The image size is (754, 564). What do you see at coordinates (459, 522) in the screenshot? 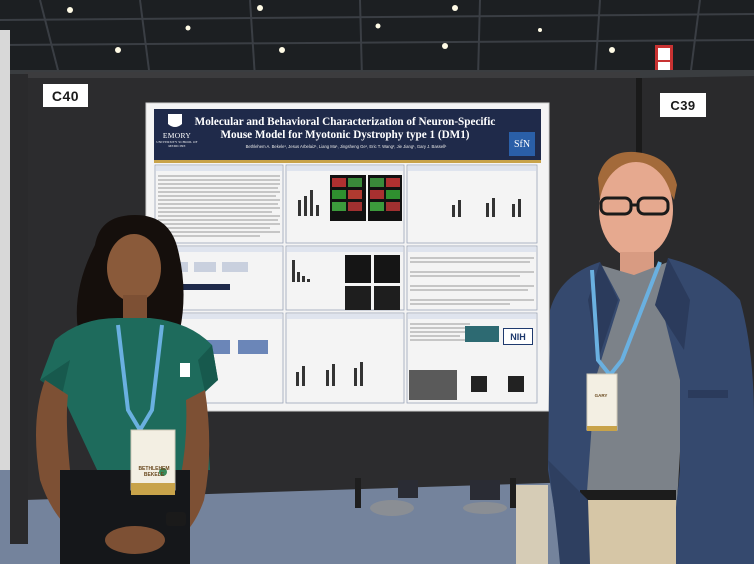
I see `background-person` at bounding box center [459, 522].